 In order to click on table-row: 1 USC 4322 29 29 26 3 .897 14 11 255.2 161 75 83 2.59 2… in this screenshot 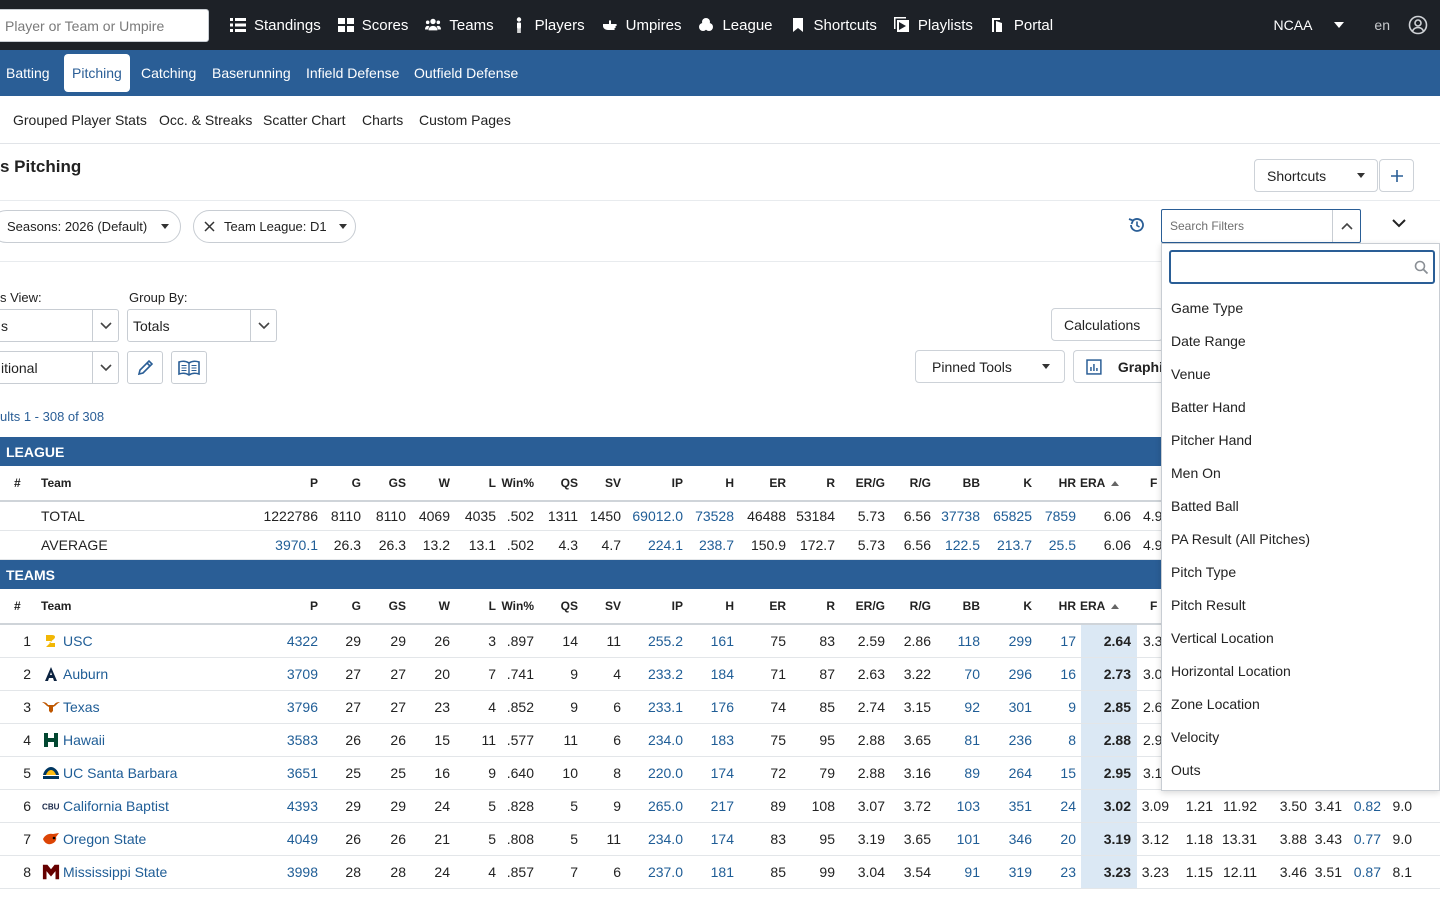, I will do `click(720, 641)`.